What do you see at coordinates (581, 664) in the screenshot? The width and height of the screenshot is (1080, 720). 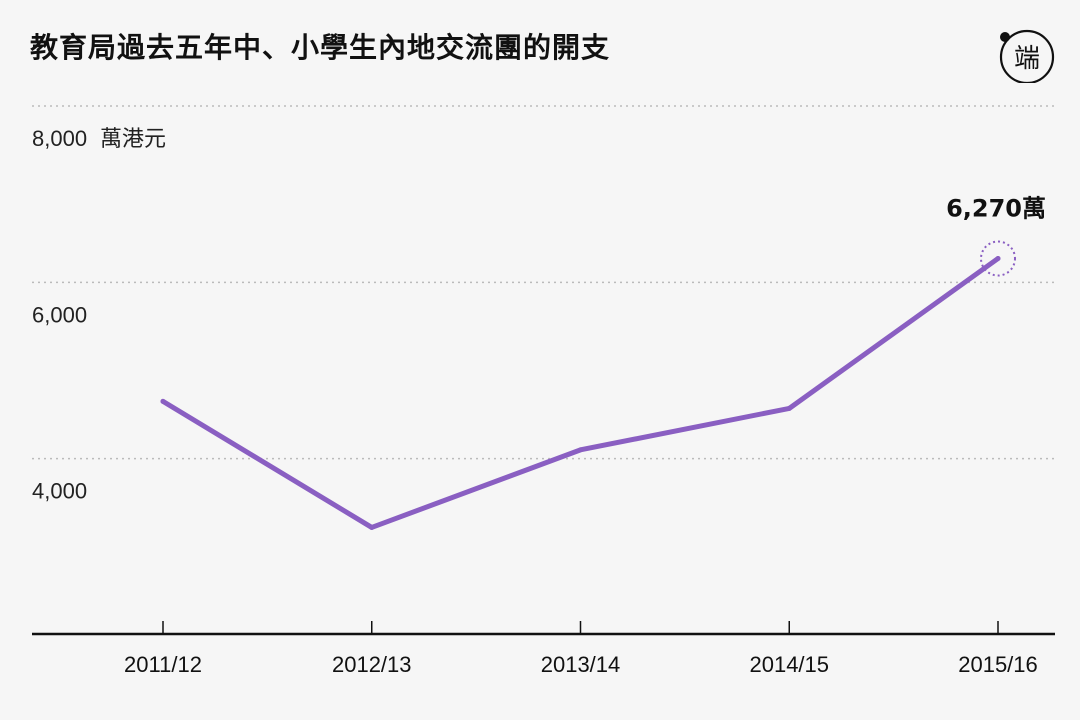 I see `x-tick-label: 2013/14` at bounding box center [581, 664].